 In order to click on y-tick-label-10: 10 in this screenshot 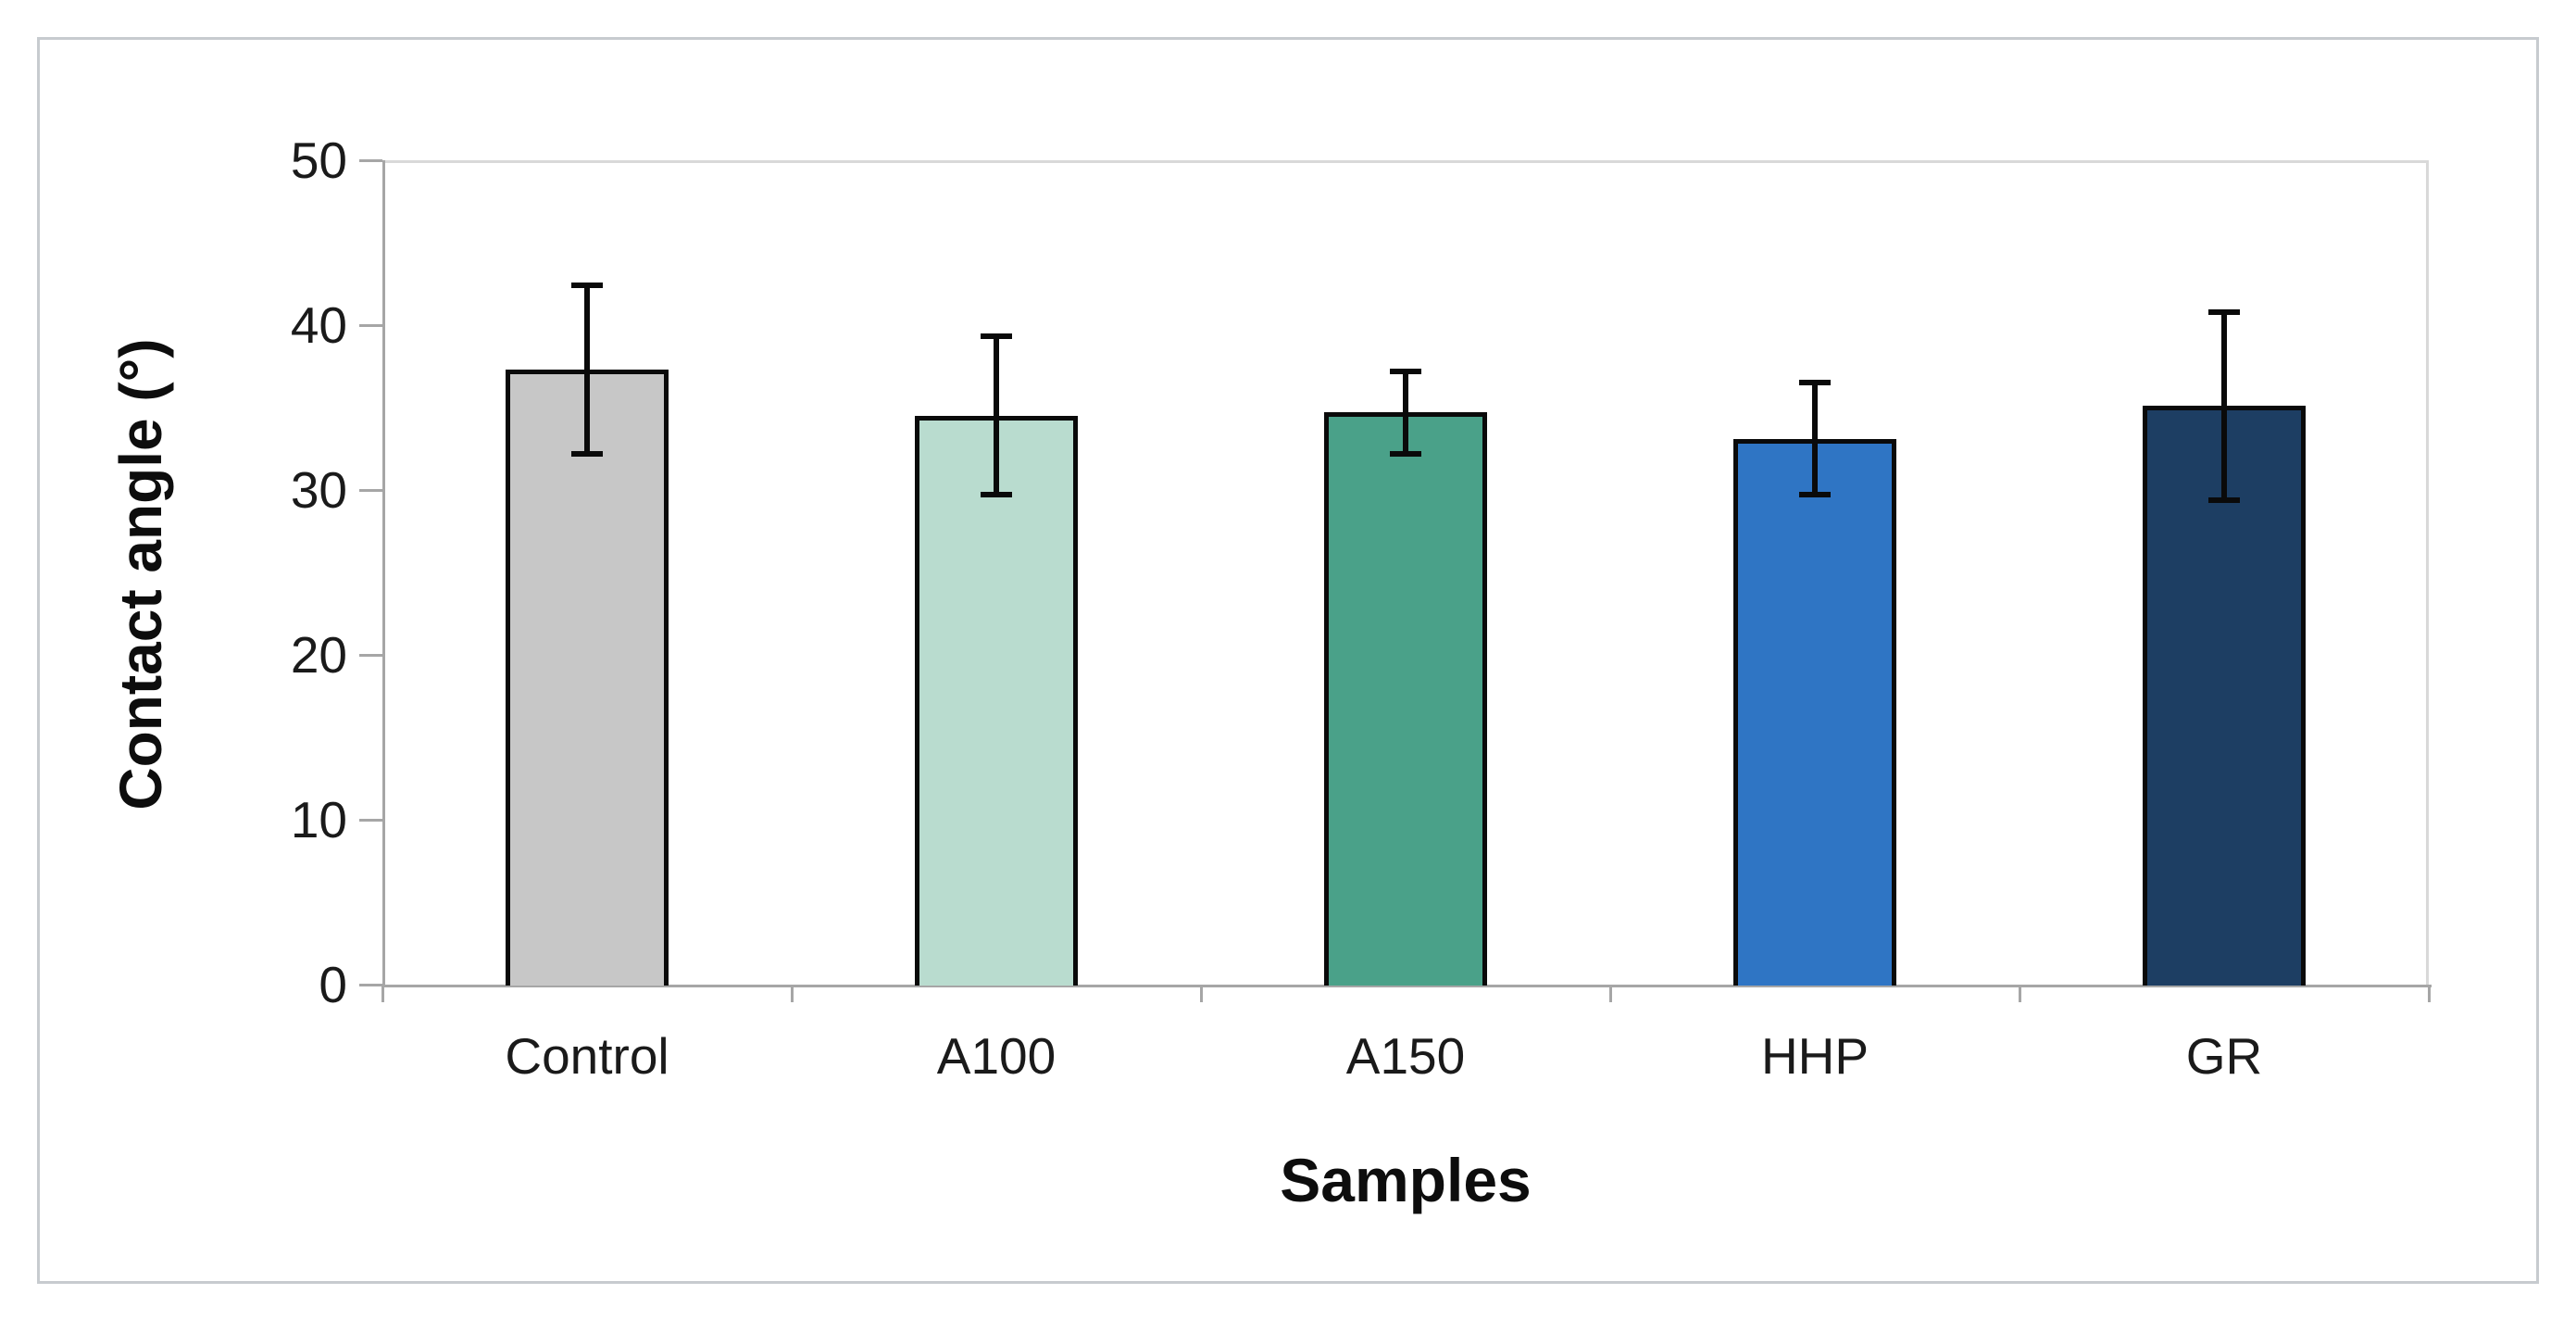, I will do `click(318, 819)`.